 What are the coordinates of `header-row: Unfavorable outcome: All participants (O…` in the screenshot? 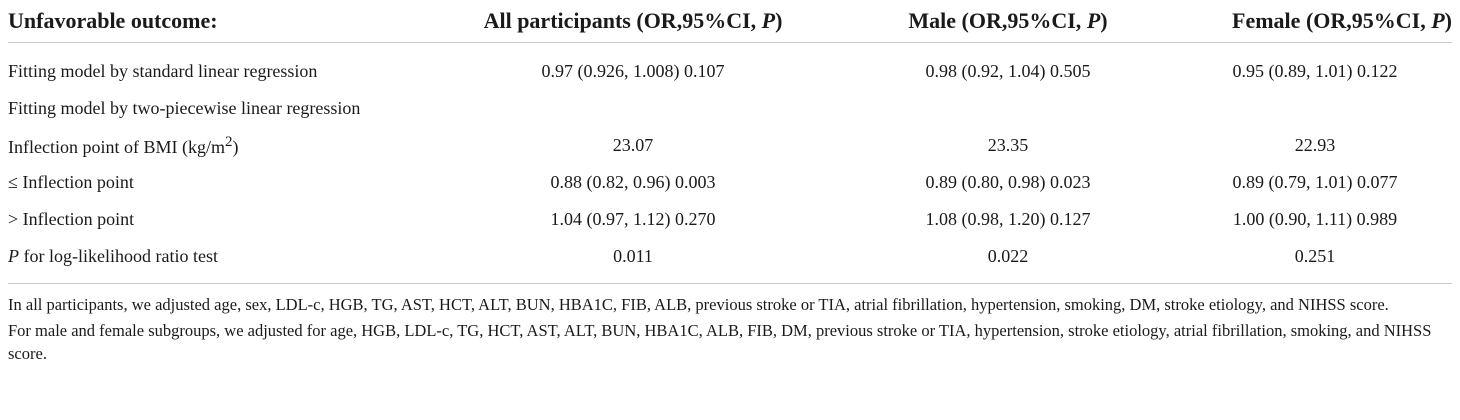 It's located at (730, 21).